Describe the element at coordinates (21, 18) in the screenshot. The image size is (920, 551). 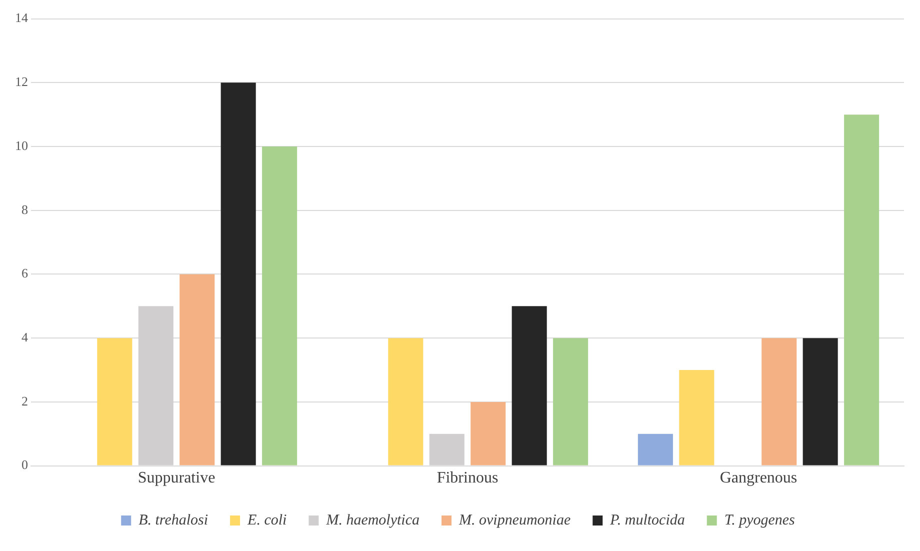
I see `y-tick-label: 14` at that location.